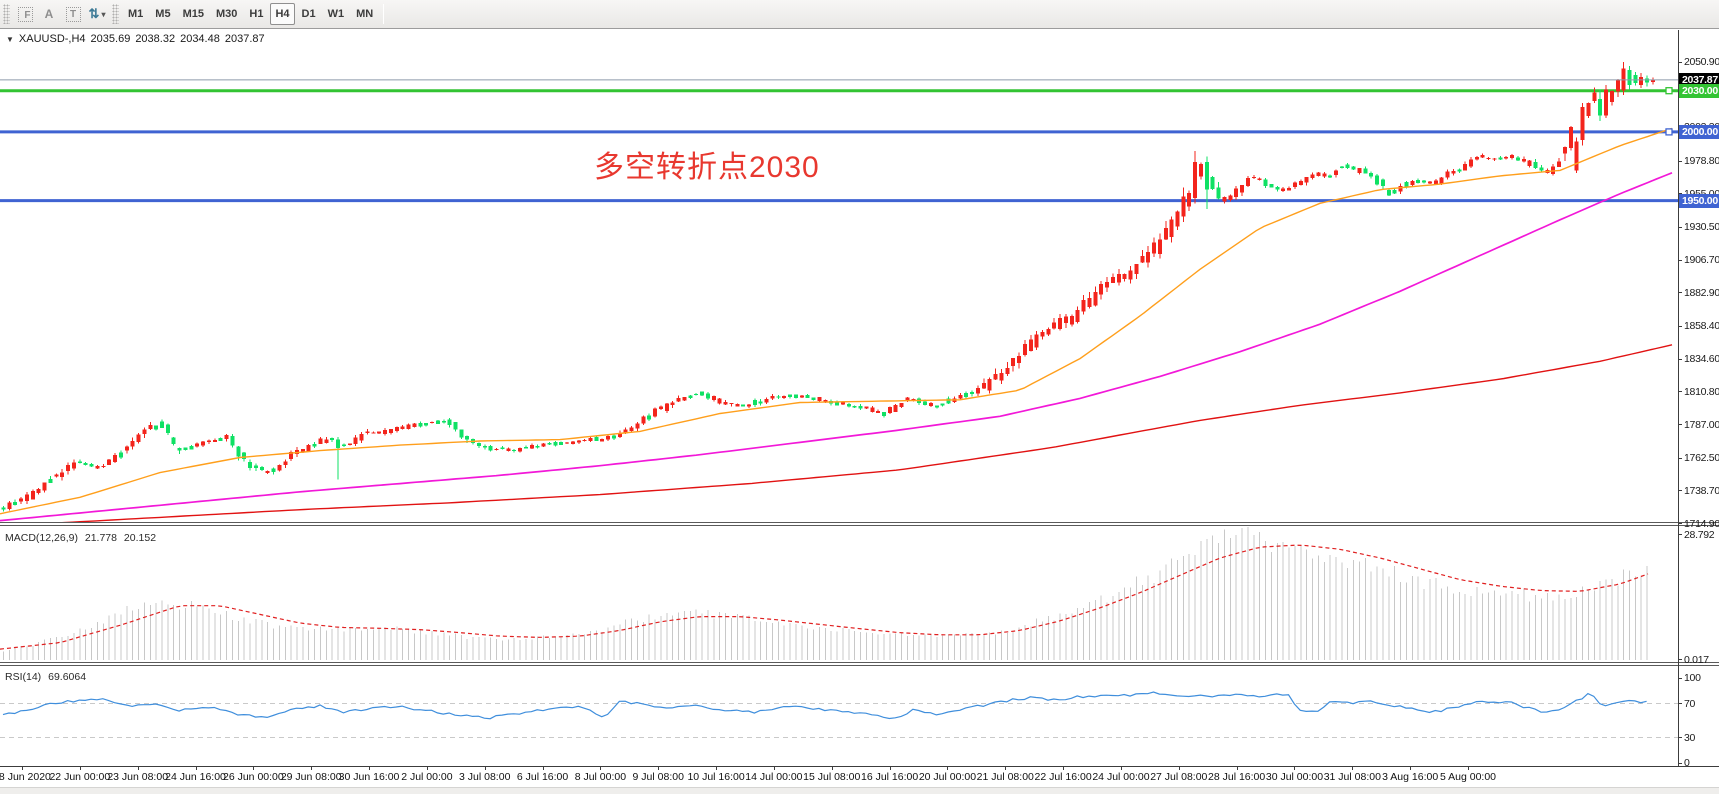 The width and height of the screenshot is (1719, 794). What do you see at coordinates (110, 39) in the screenshot?
I see `ohlc-open: 2035.69` at bounding box center [110, 39].